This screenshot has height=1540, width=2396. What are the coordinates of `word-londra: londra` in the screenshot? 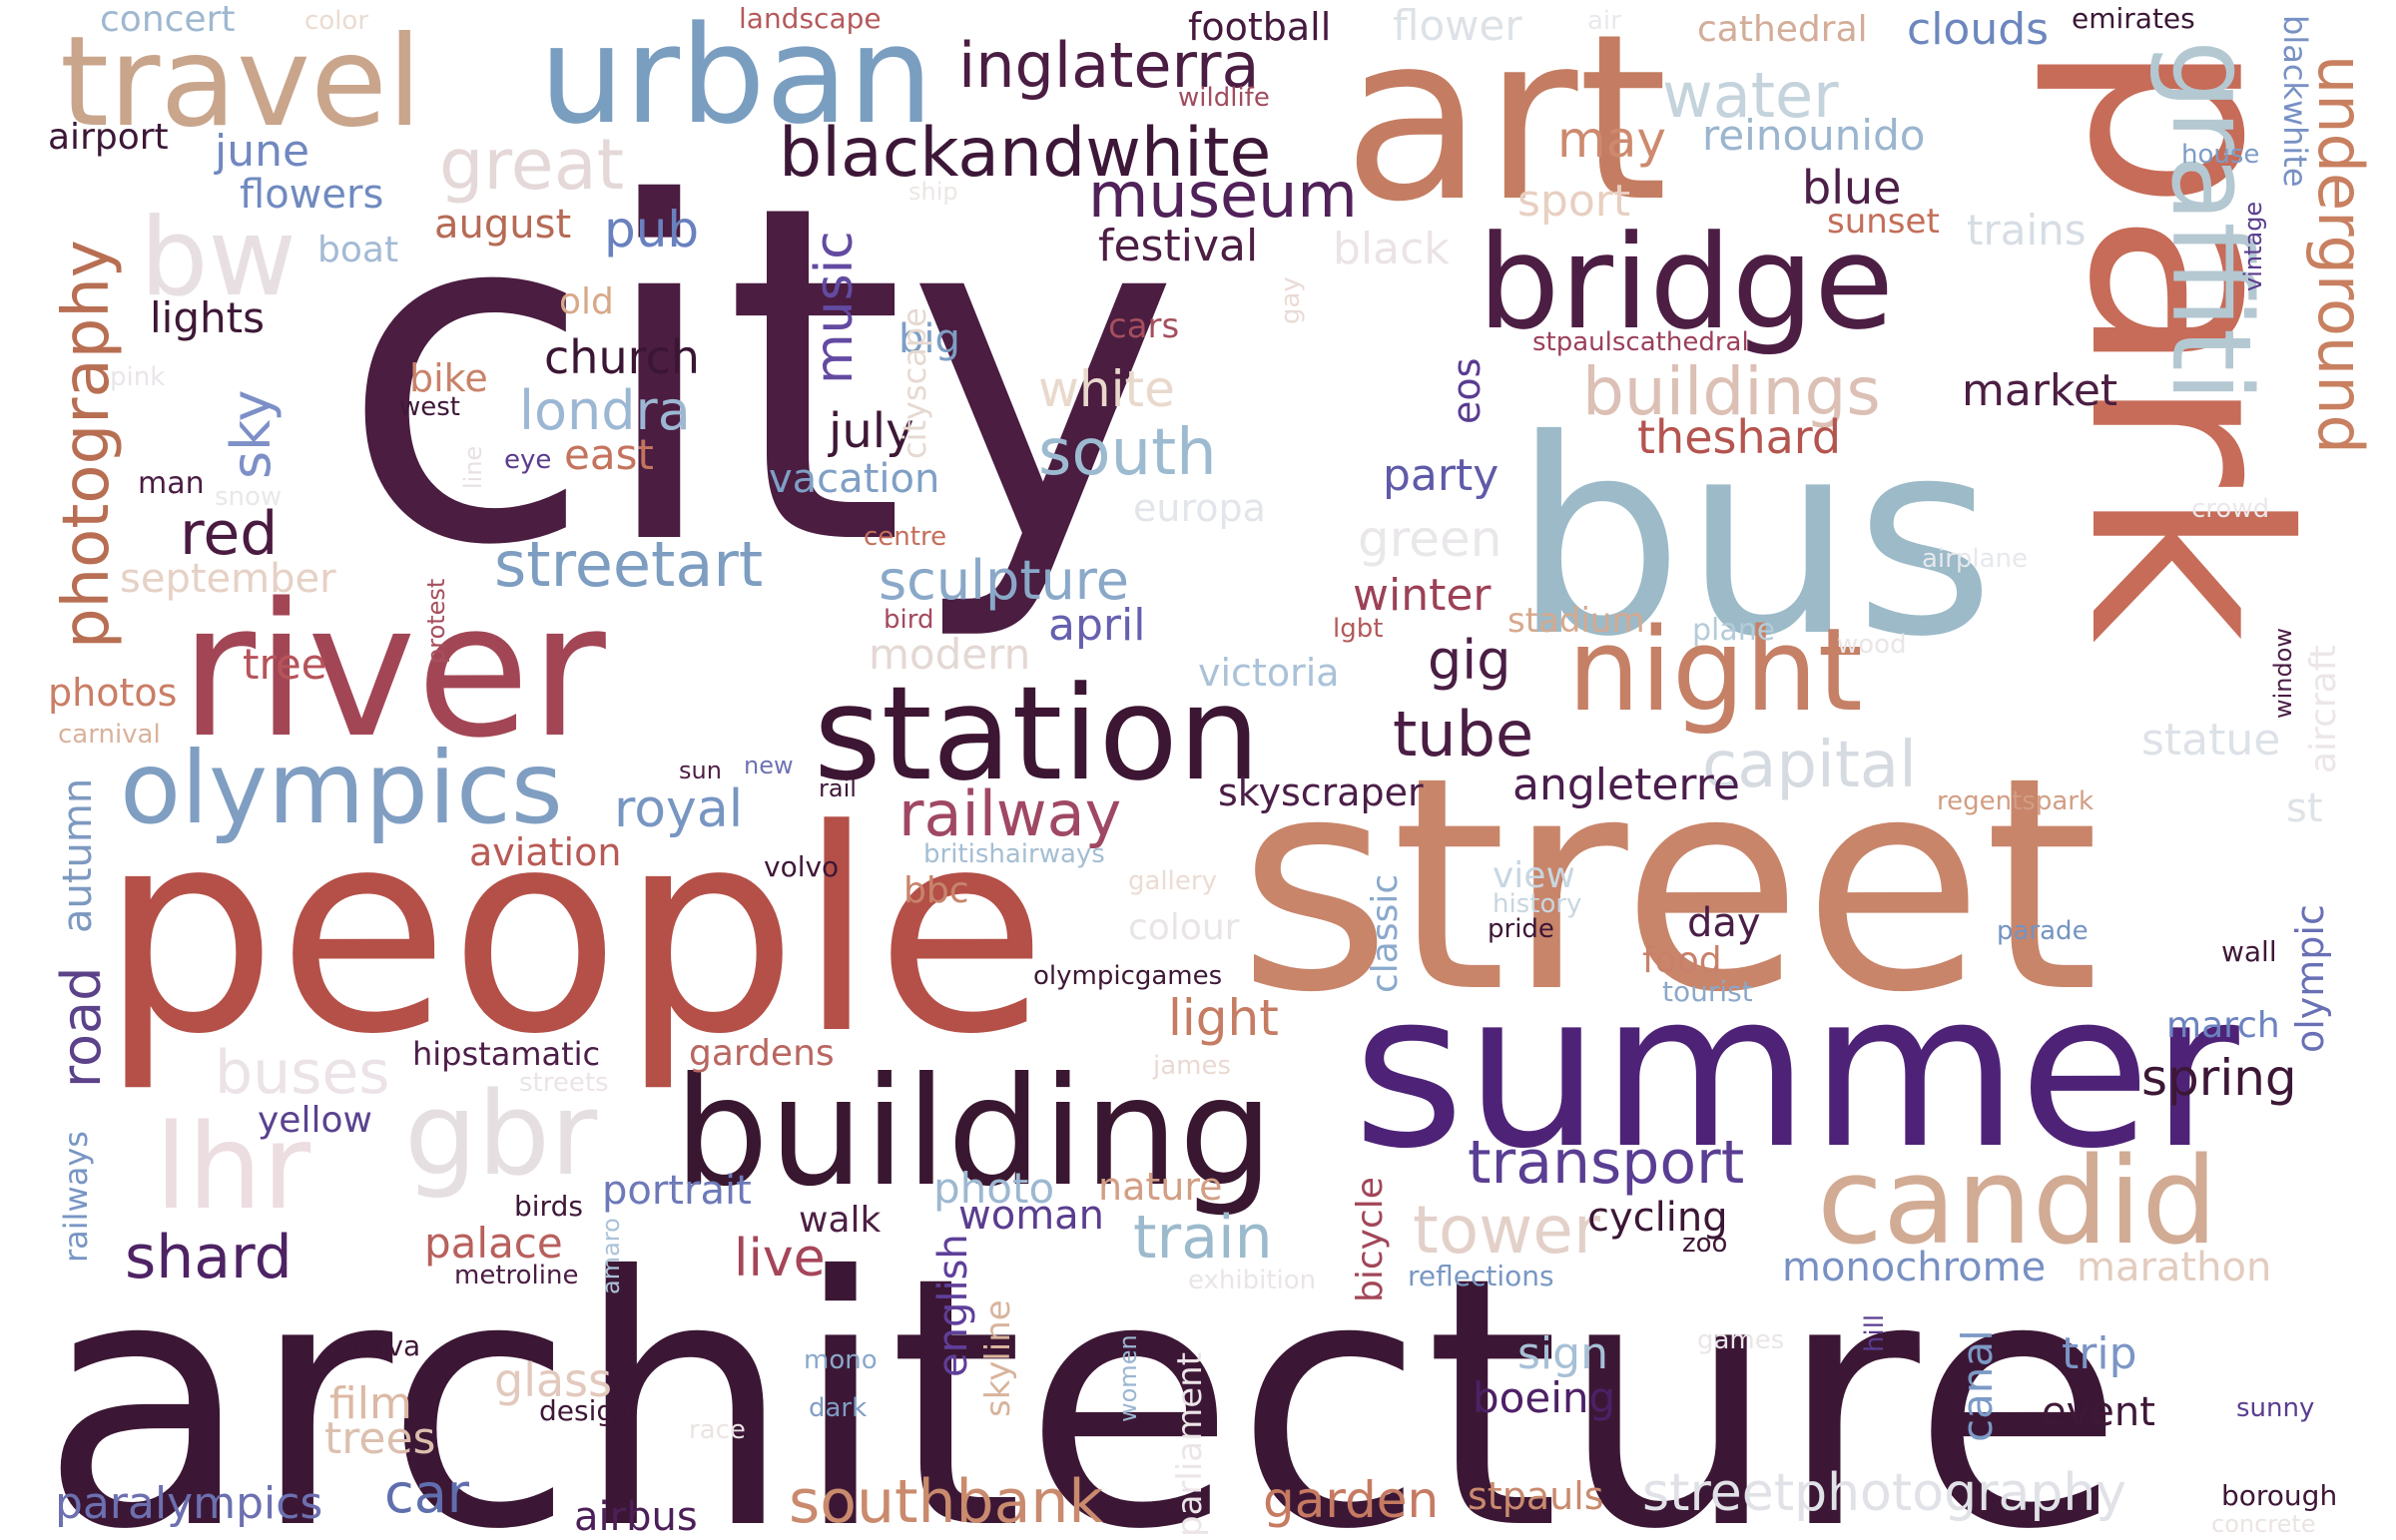 It's located at (605, 410).